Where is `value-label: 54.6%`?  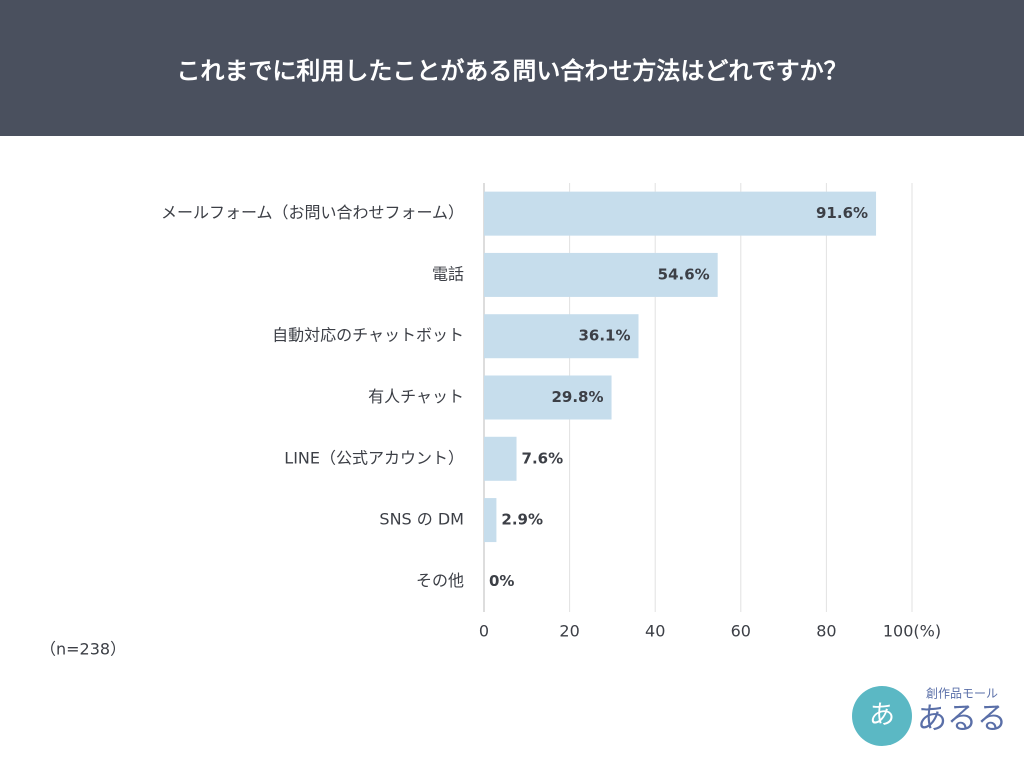
value-label: 54.6% is located at coordinates (684, 274).